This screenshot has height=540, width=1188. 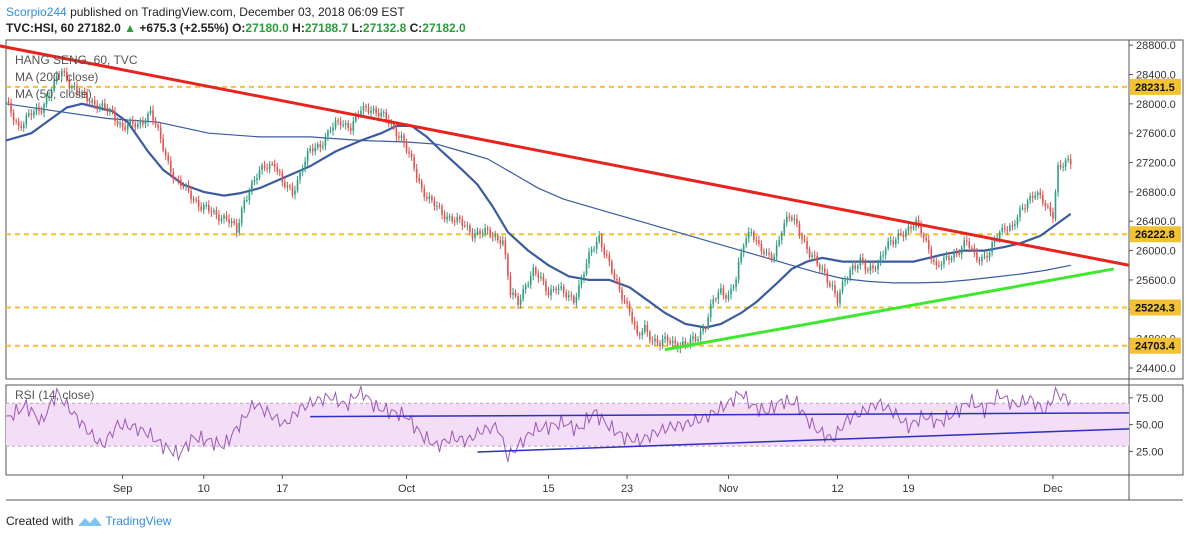 I want to click on price-tick-label: 26800.0, so click(x=1156, y=193).